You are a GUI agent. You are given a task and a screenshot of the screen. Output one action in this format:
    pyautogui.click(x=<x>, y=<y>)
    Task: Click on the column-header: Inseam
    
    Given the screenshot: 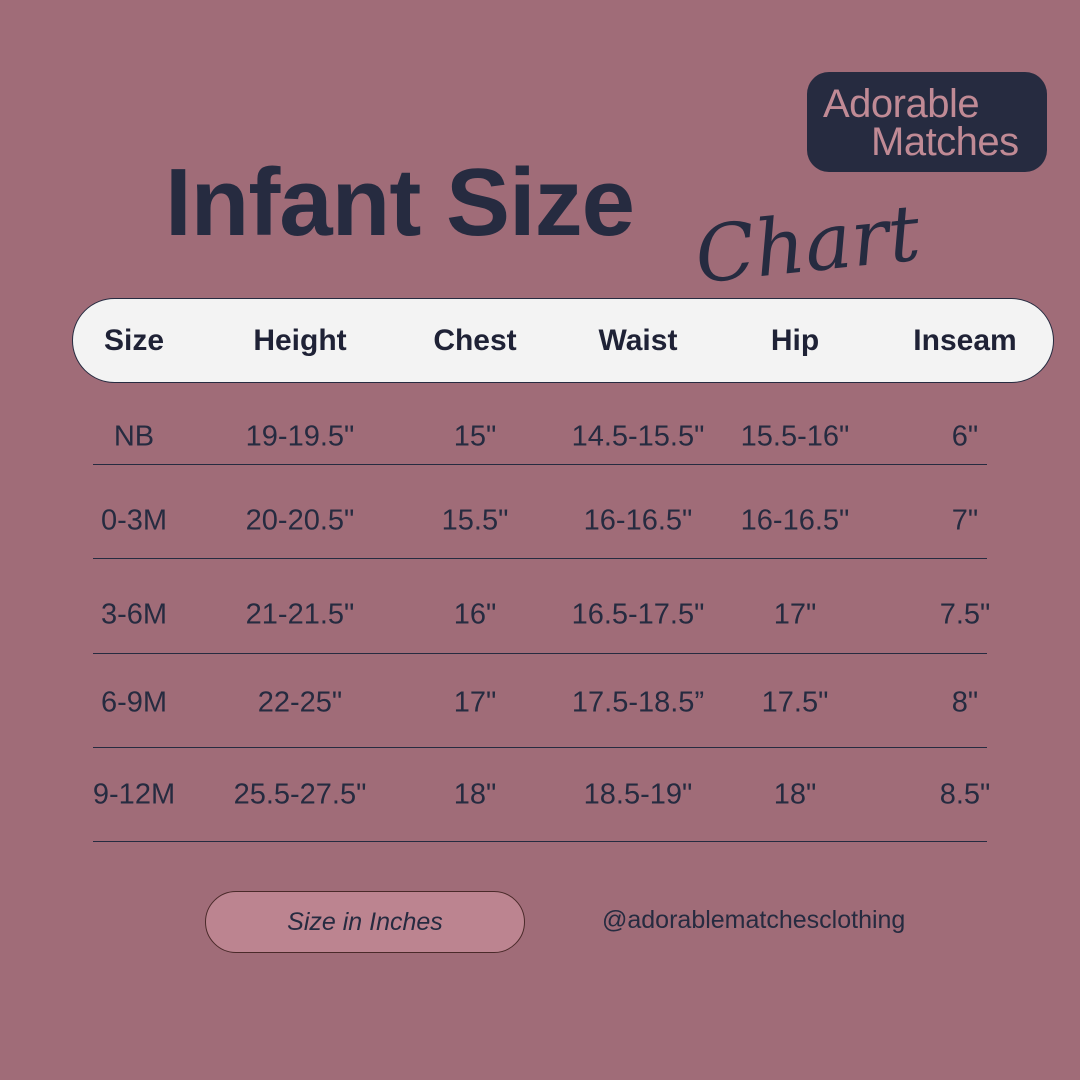 What is the action you would take?
    pyautogui.click(x=965, y=340)
    